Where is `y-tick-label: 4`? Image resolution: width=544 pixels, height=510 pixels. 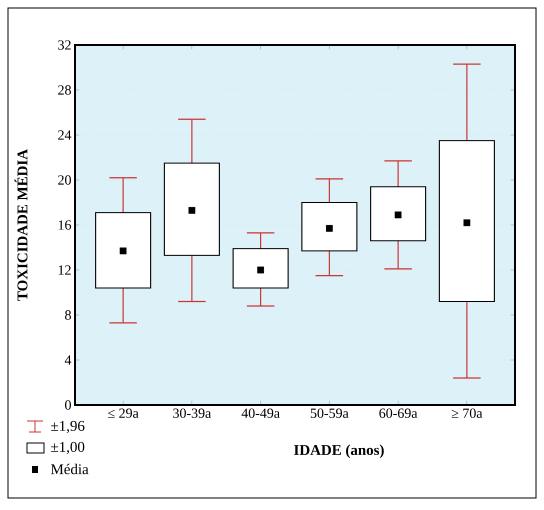
y-tick-label: 4 is located at coordinates (68, 360).